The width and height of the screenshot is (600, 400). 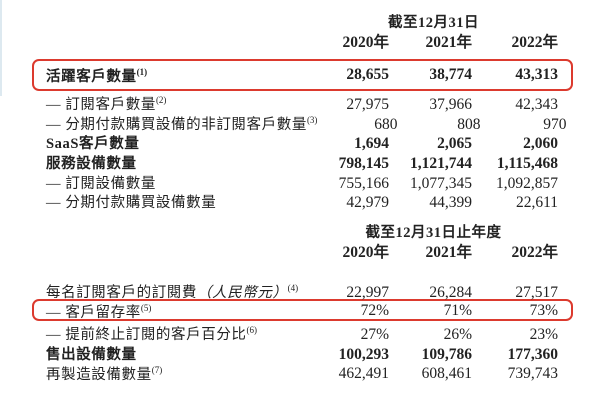 I want to click on row-remanufactured-devices: 再製造設備數量(7) 462,491 608,461 739,743, so click(x=302, y=372).